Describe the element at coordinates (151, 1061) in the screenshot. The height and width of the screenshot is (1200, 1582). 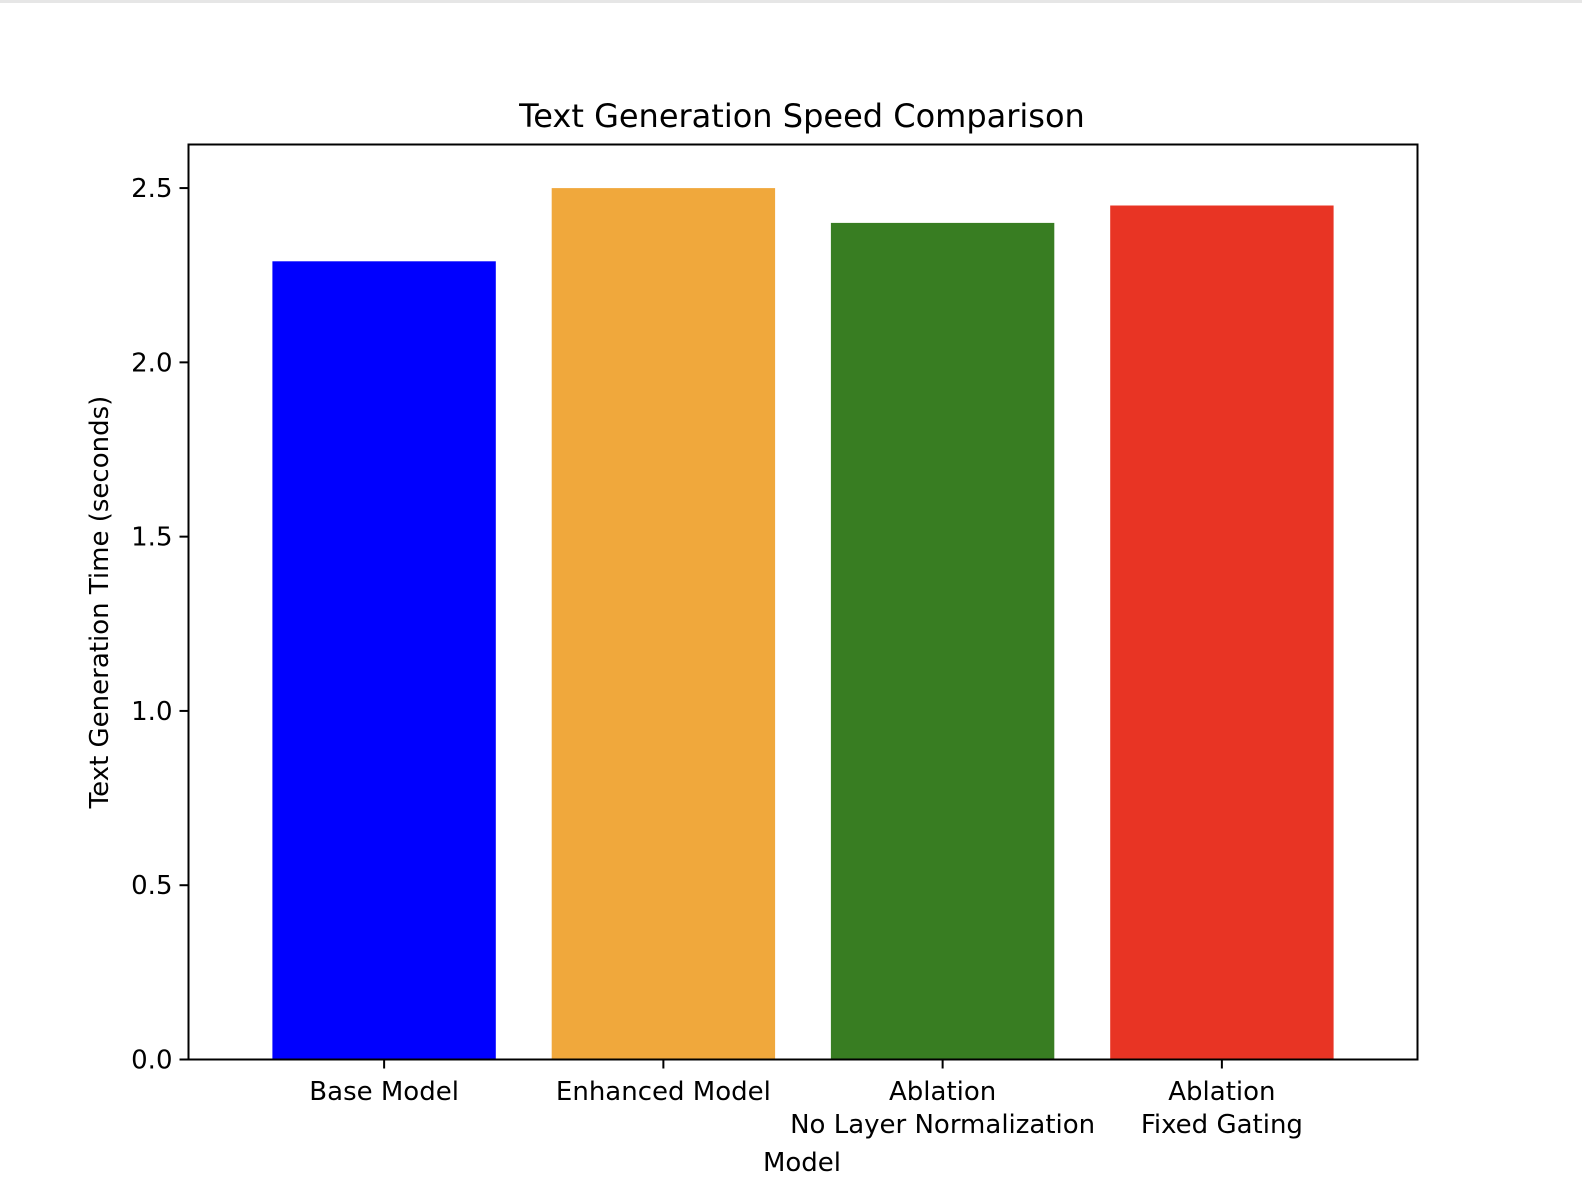
I see `y-tick-label: 0.0` at that location.